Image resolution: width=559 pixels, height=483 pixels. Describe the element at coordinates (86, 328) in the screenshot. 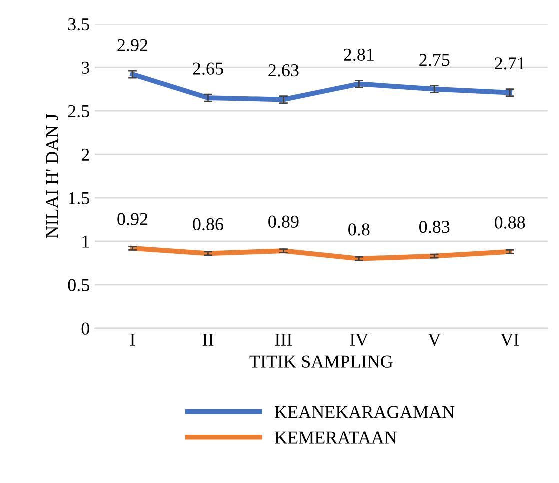

I see `y-tick-label: 0` at that location.